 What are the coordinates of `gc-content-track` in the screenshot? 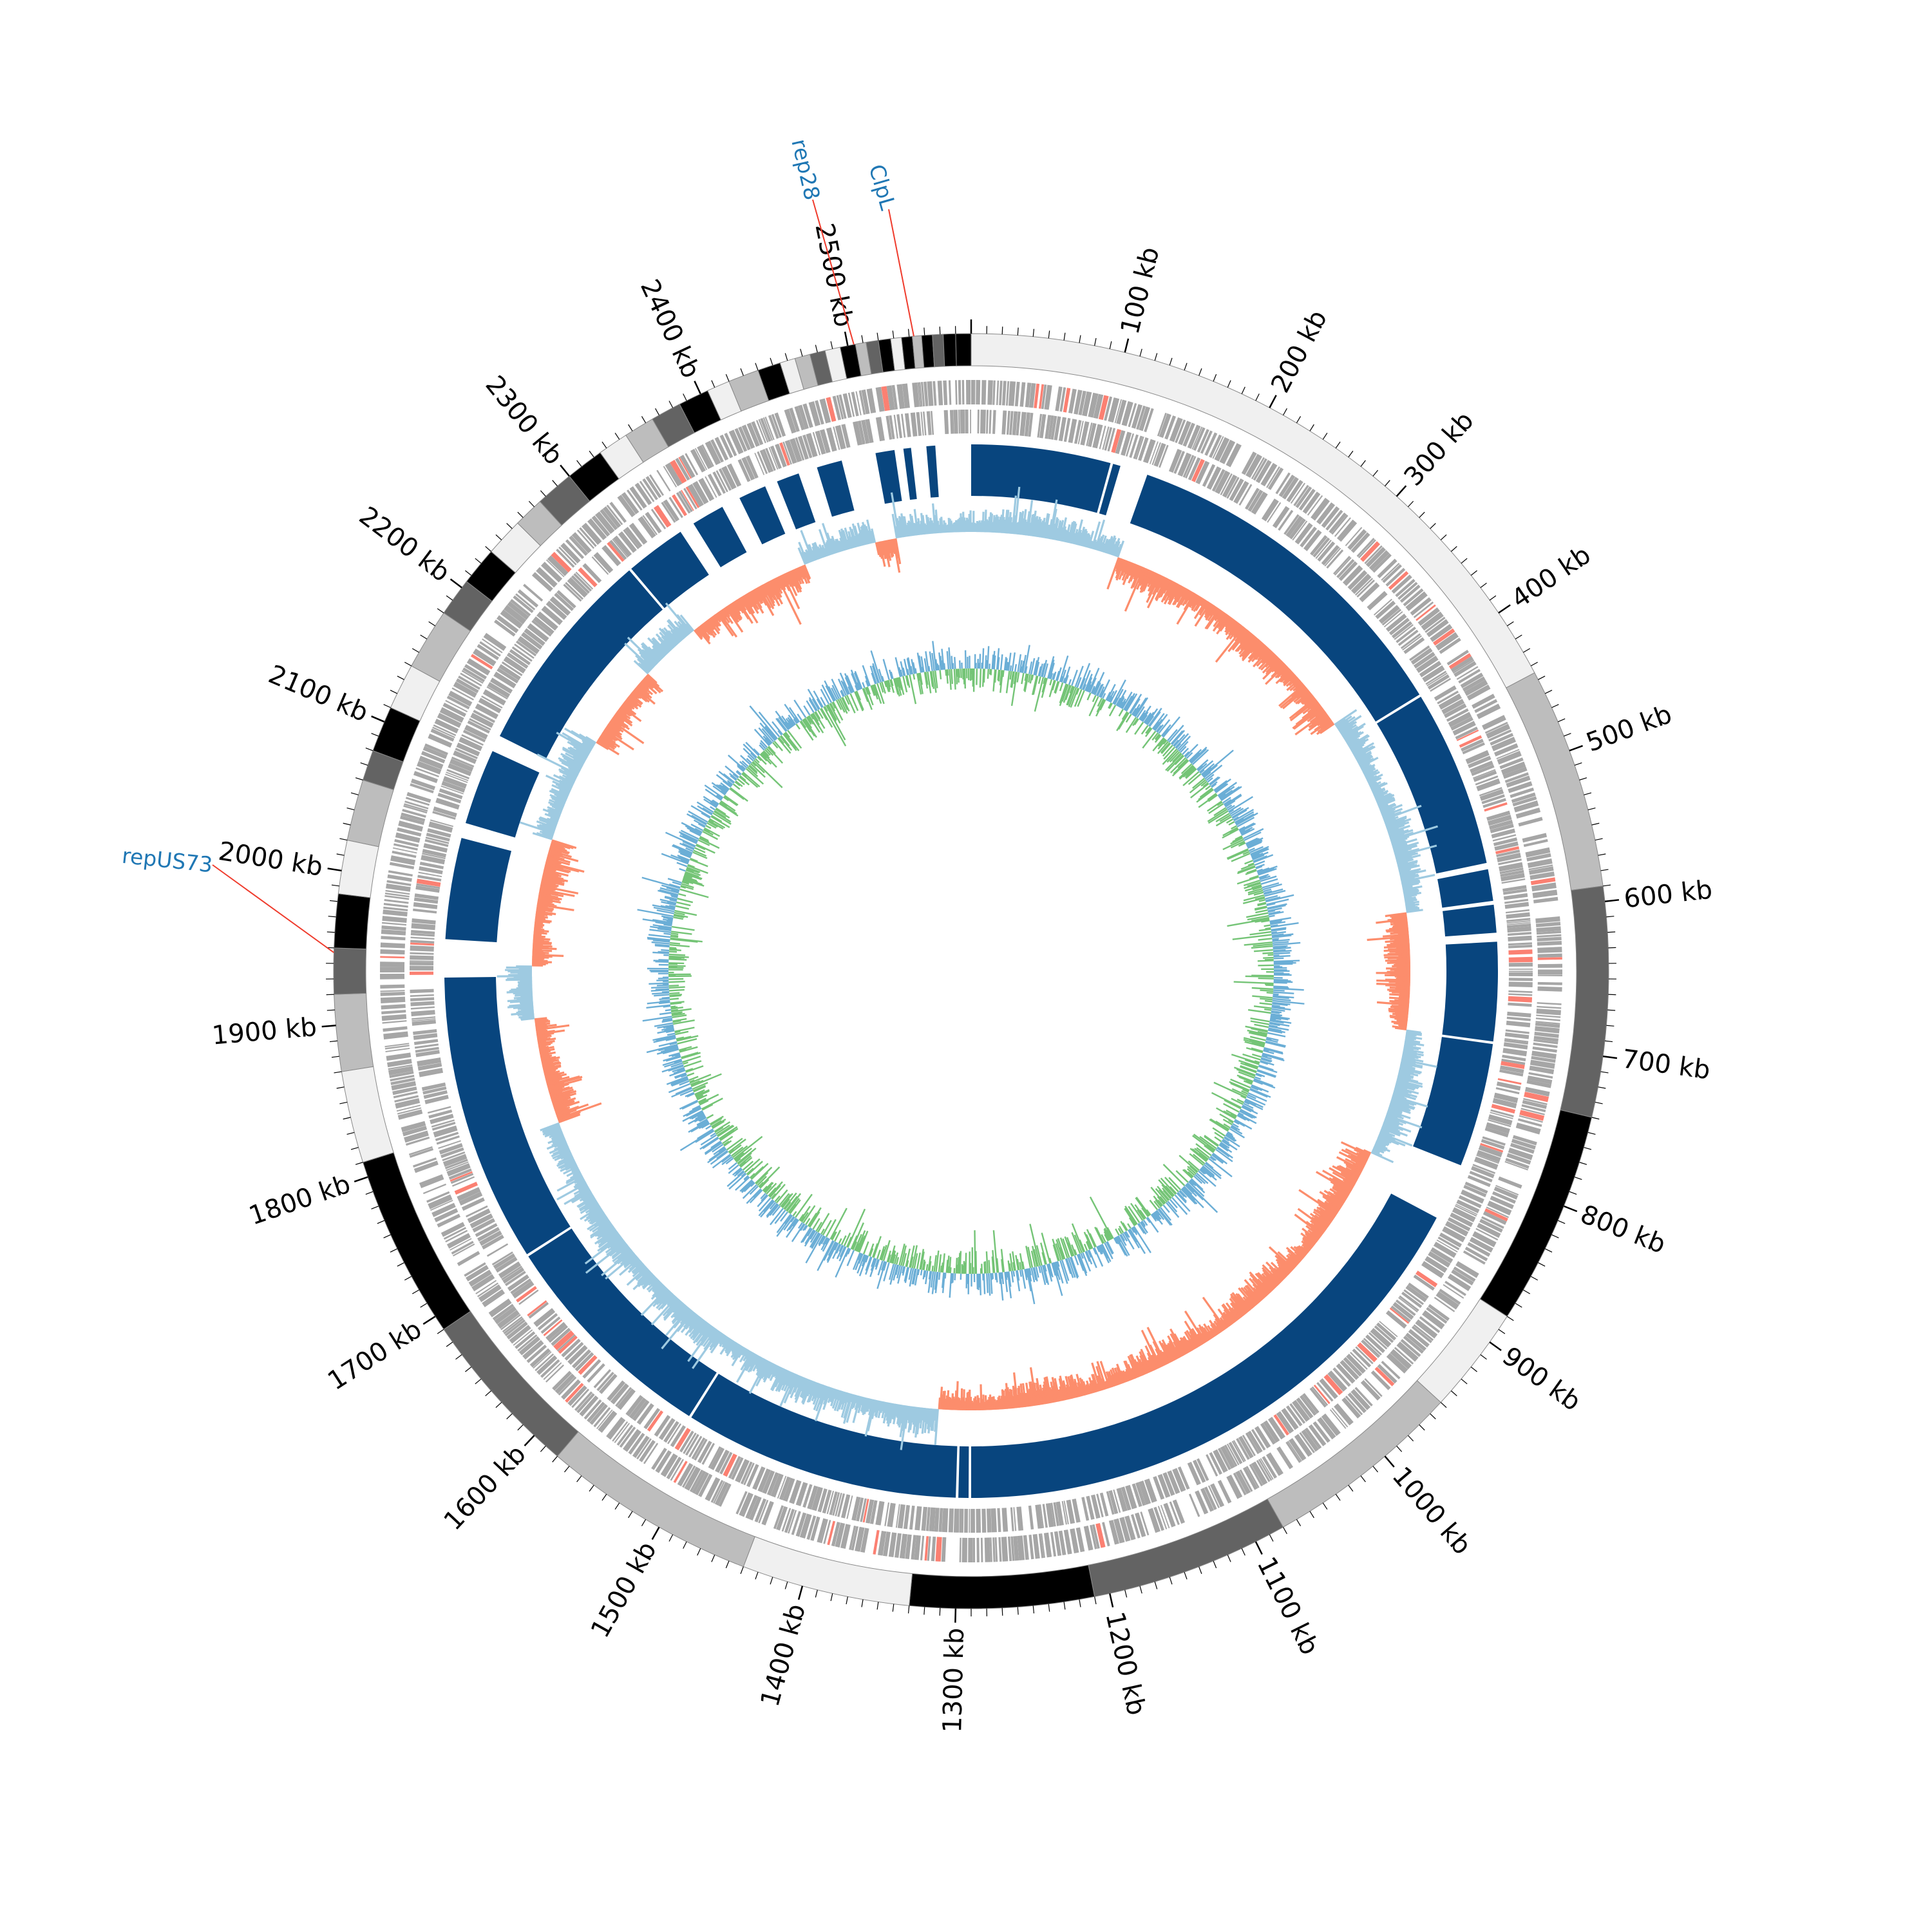 It's located at (971, 973).